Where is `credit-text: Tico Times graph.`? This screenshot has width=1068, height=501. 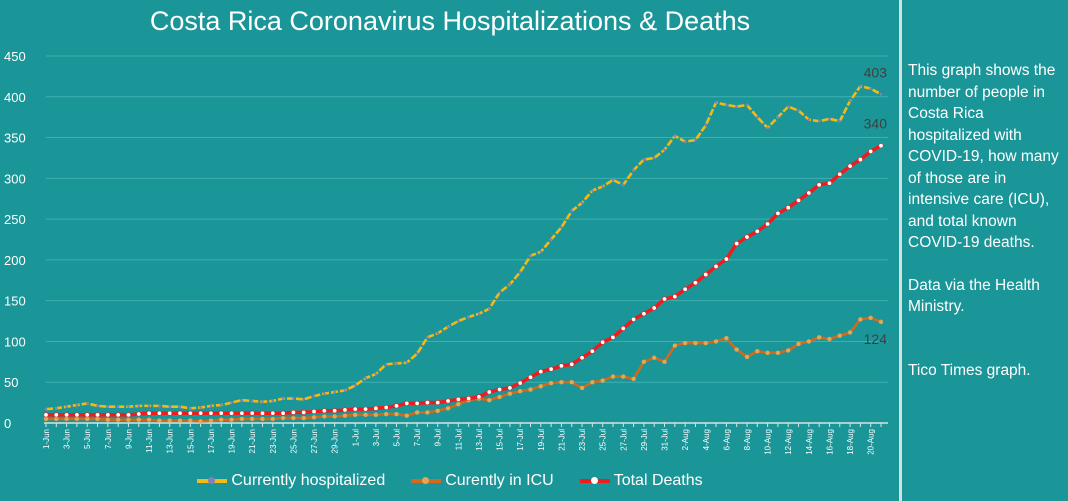 credit-text: Tico Times graph. is located at coordinates (969, 370).